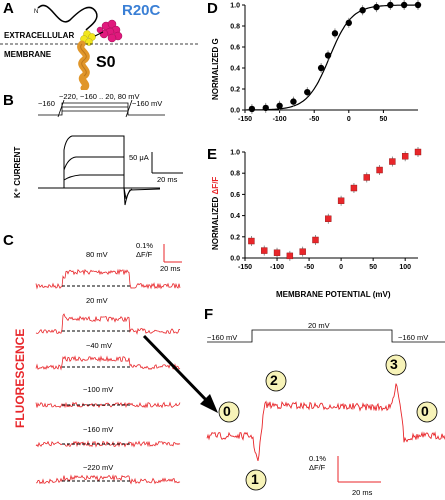 This screenshot has width=445, height=500. What do you see at coordinates (333, 294) in the screenshot?
I see `e-xlabel: MEMBRANE POTENTIAL (mV)` at bounding box center [333, 294].